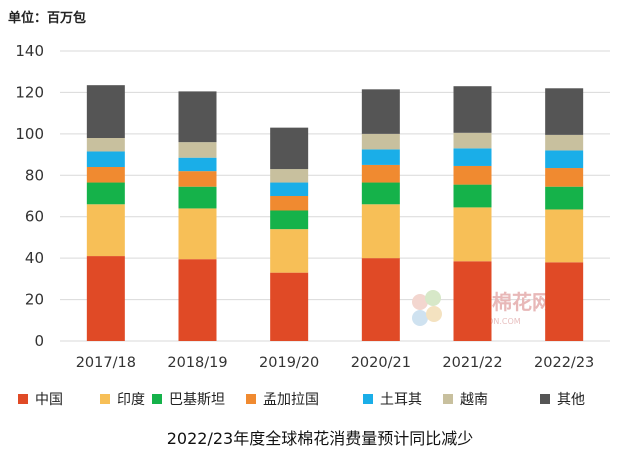 The image size is (623, 459). I want to click on x-tick-label: 2022/23, so click(564, 363).